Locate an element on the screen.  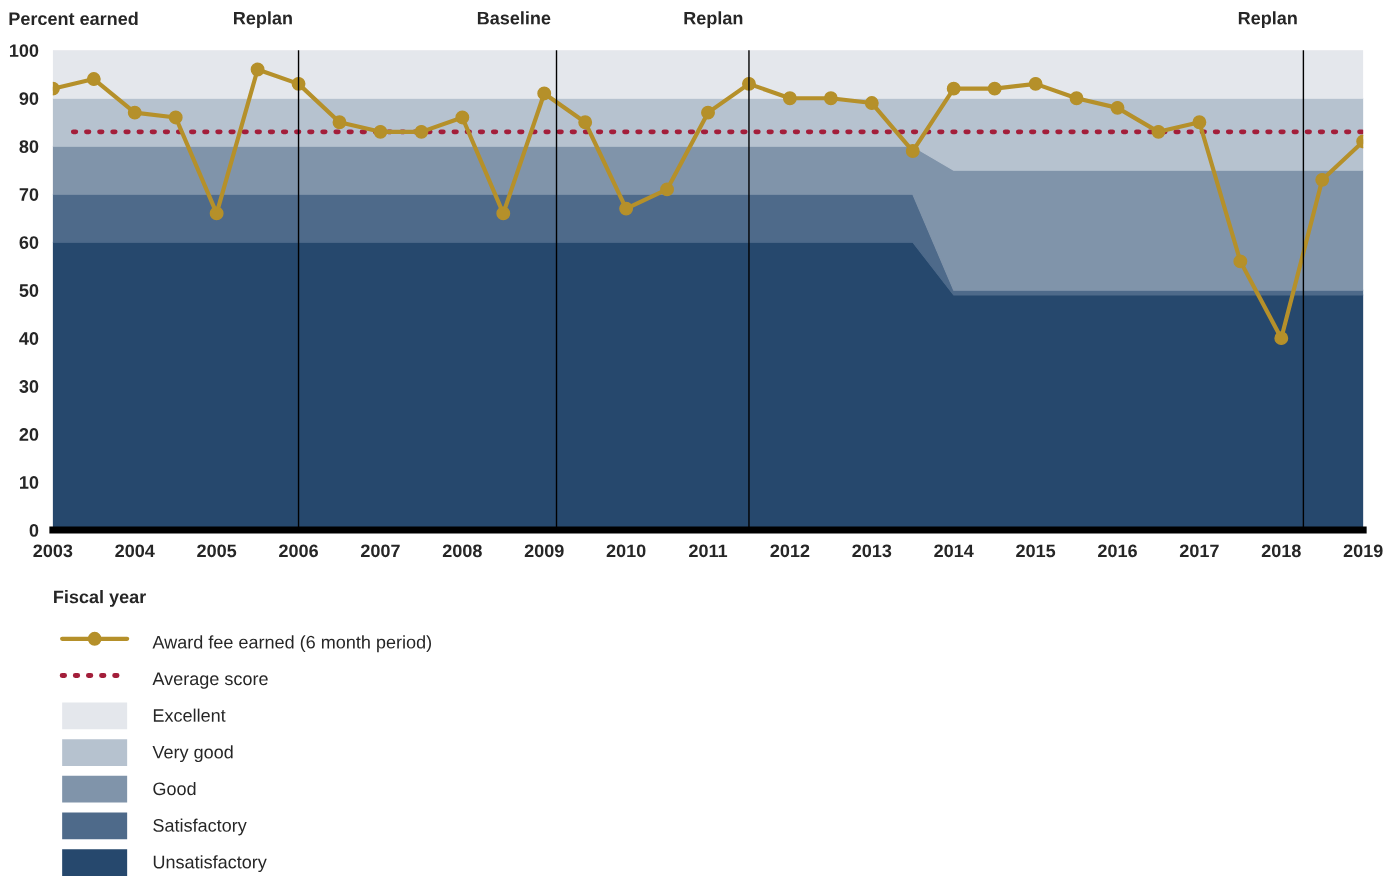
y-tick-label: 30 is located at coordinates (29, 386).